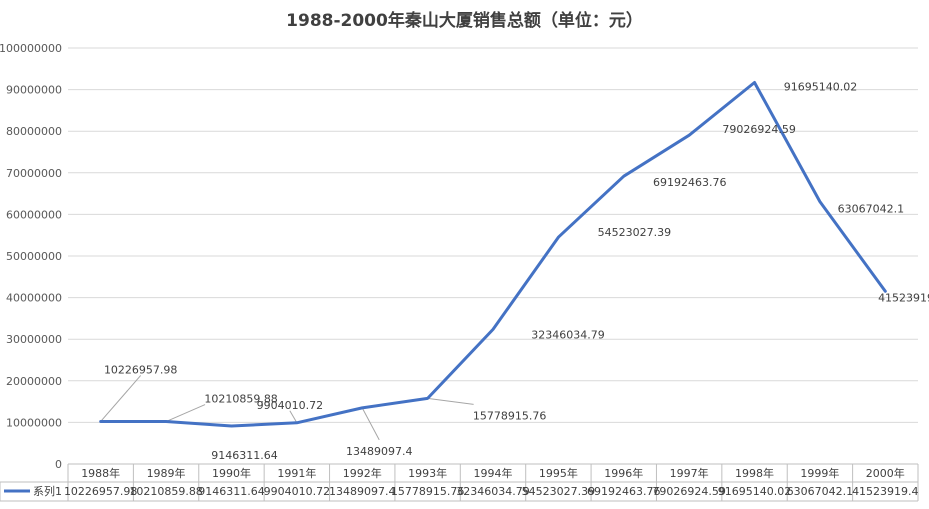 This screenshot has height=509, width=929. I want to click on y-tick-label: 0, so click(58, 464).